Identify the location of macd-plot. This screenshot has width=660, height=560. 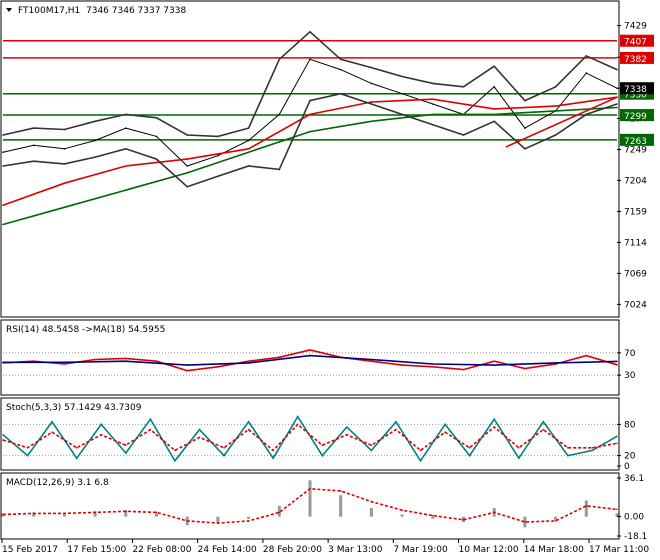
(310, 504).